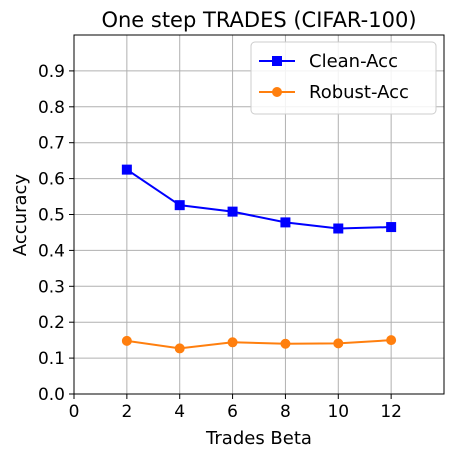 This screenshot has height=457, width=457. I want to click on legend-label: Clean-Acc, so click(353, 61).